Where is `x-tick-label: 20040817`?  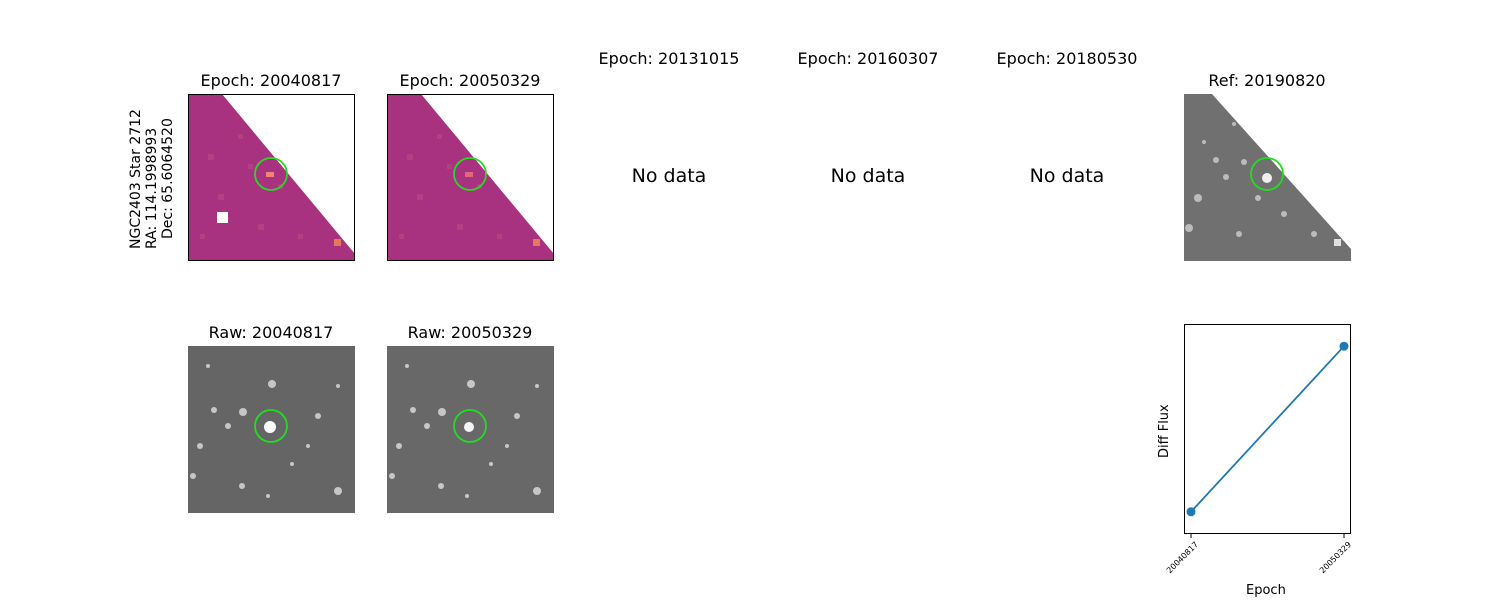 x-tick-label: 20040817 is located at coordinates (1183, 558).